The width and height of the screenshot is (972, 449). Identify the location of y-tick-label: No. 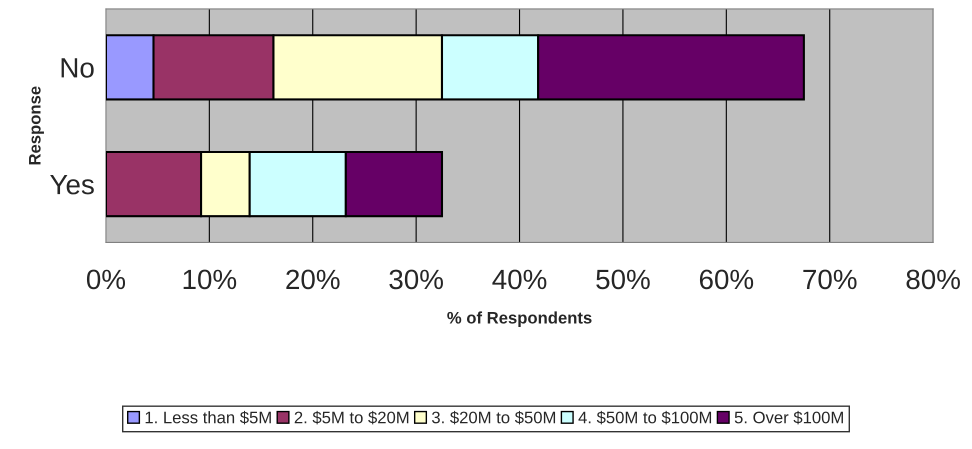
(78, 68).